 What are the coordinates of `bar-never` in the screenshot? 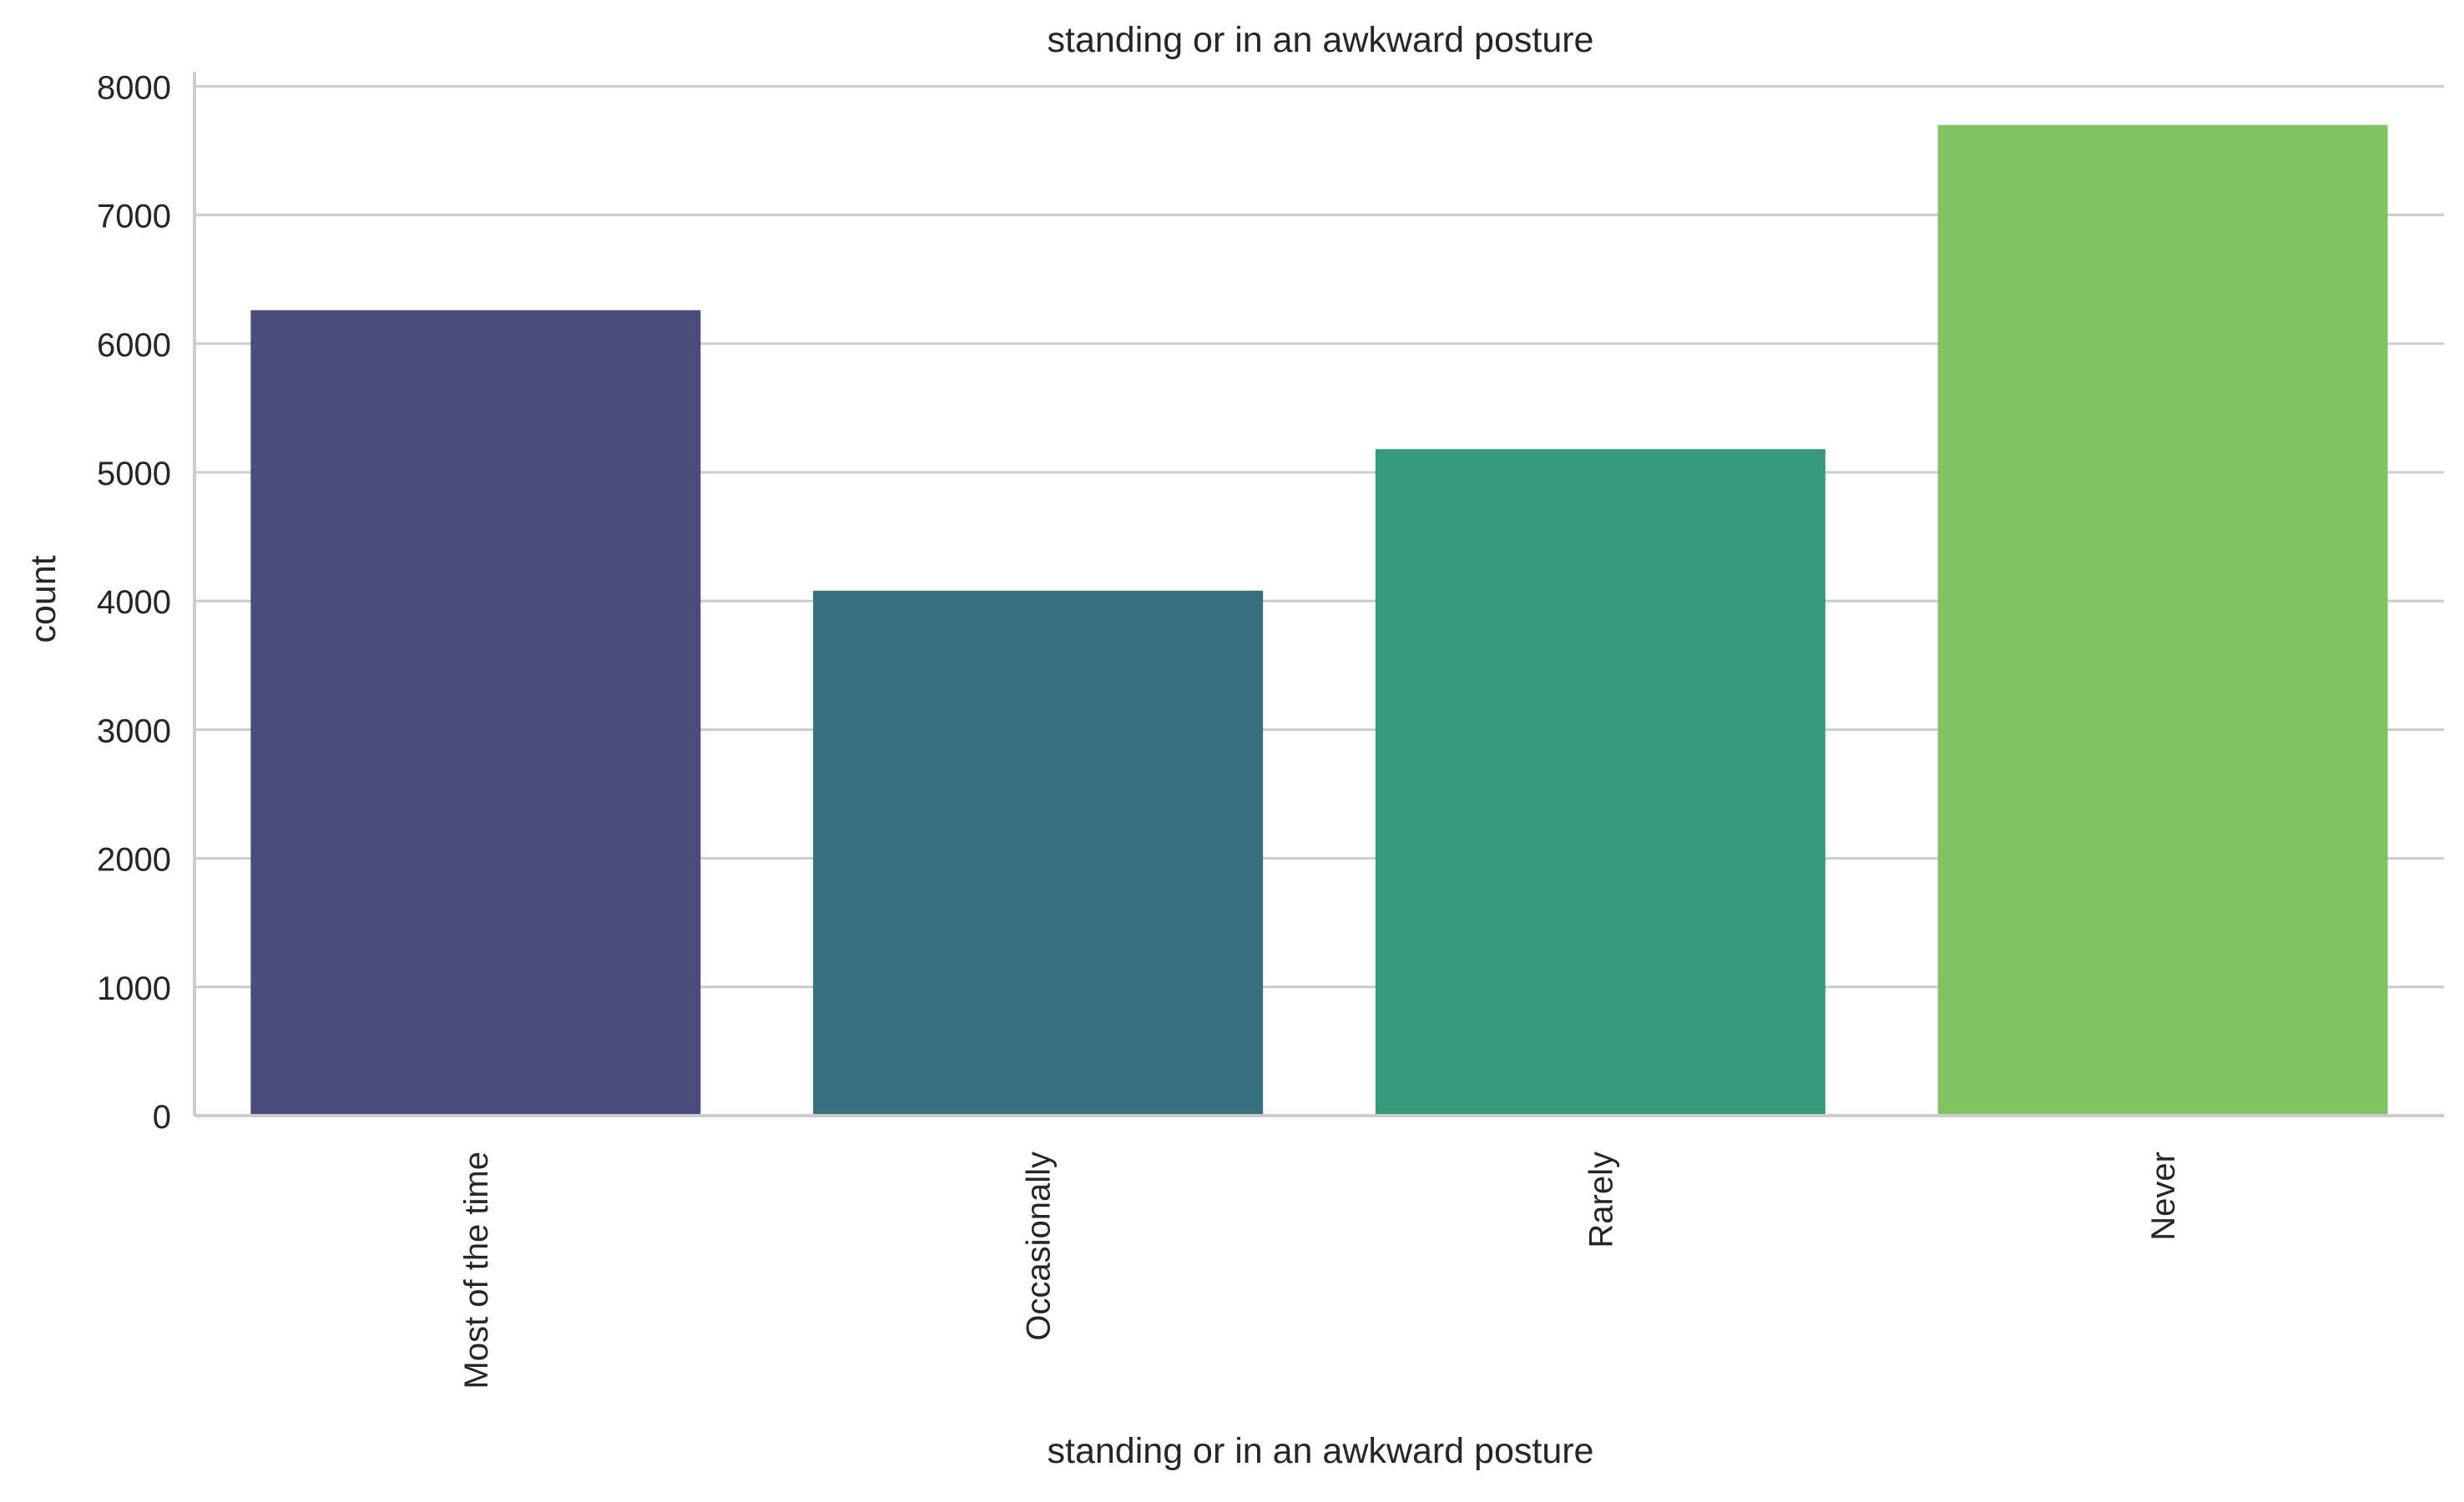 It's located at (2162, 620).